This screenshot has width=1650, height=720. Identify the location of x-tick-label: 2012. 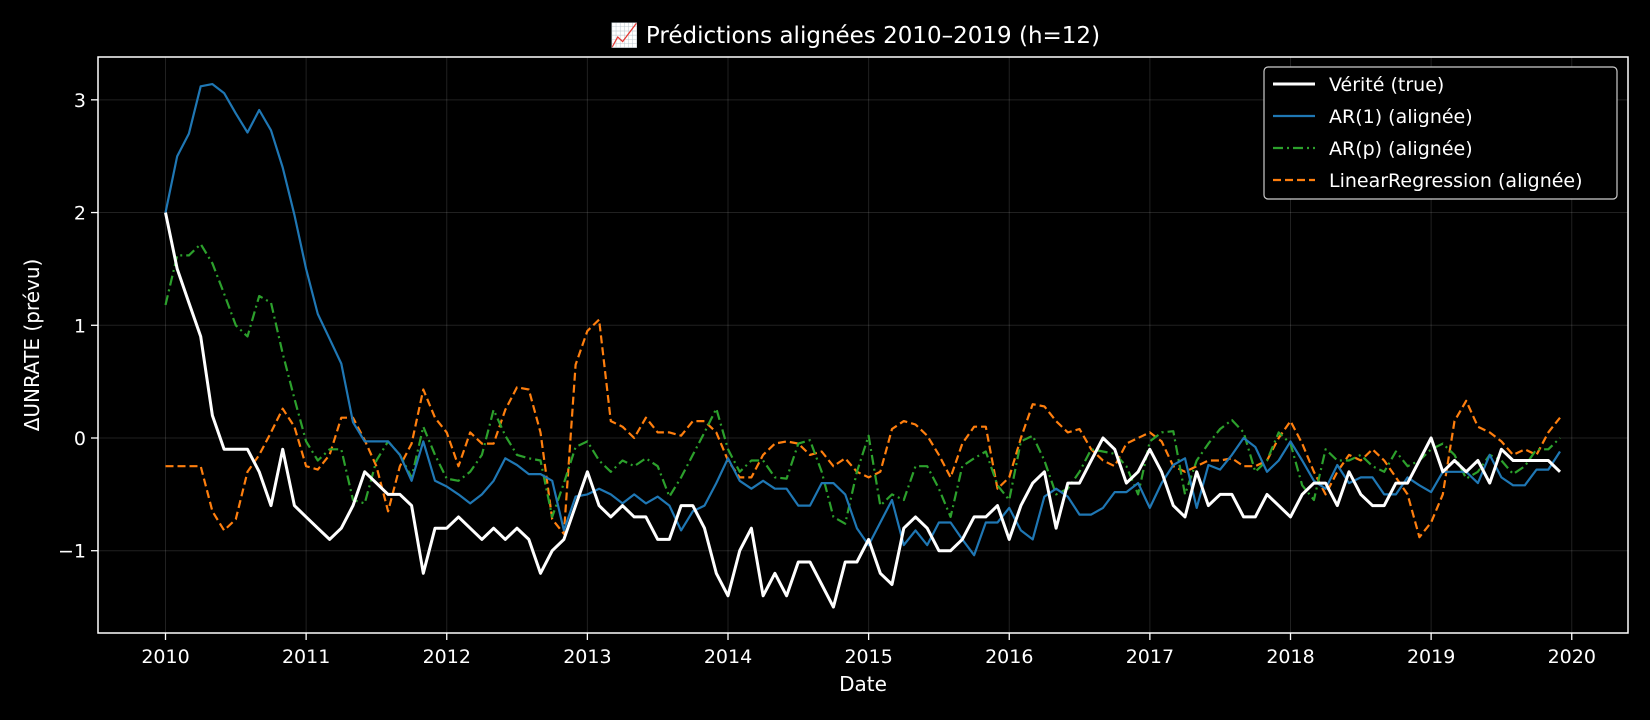
(447, 657).